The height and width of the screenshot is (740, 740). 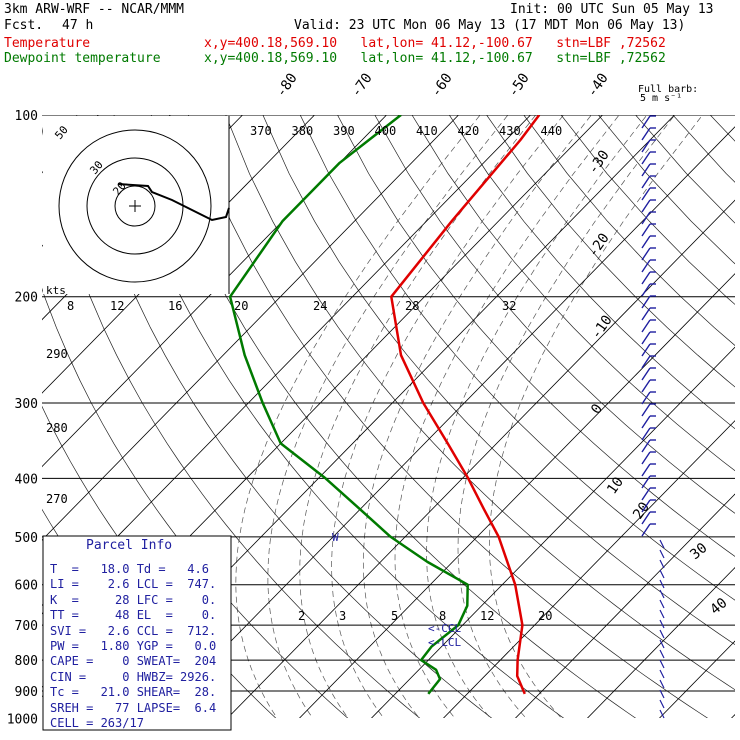 I want to click on direction-label: 290, so click(x=57, y=354).